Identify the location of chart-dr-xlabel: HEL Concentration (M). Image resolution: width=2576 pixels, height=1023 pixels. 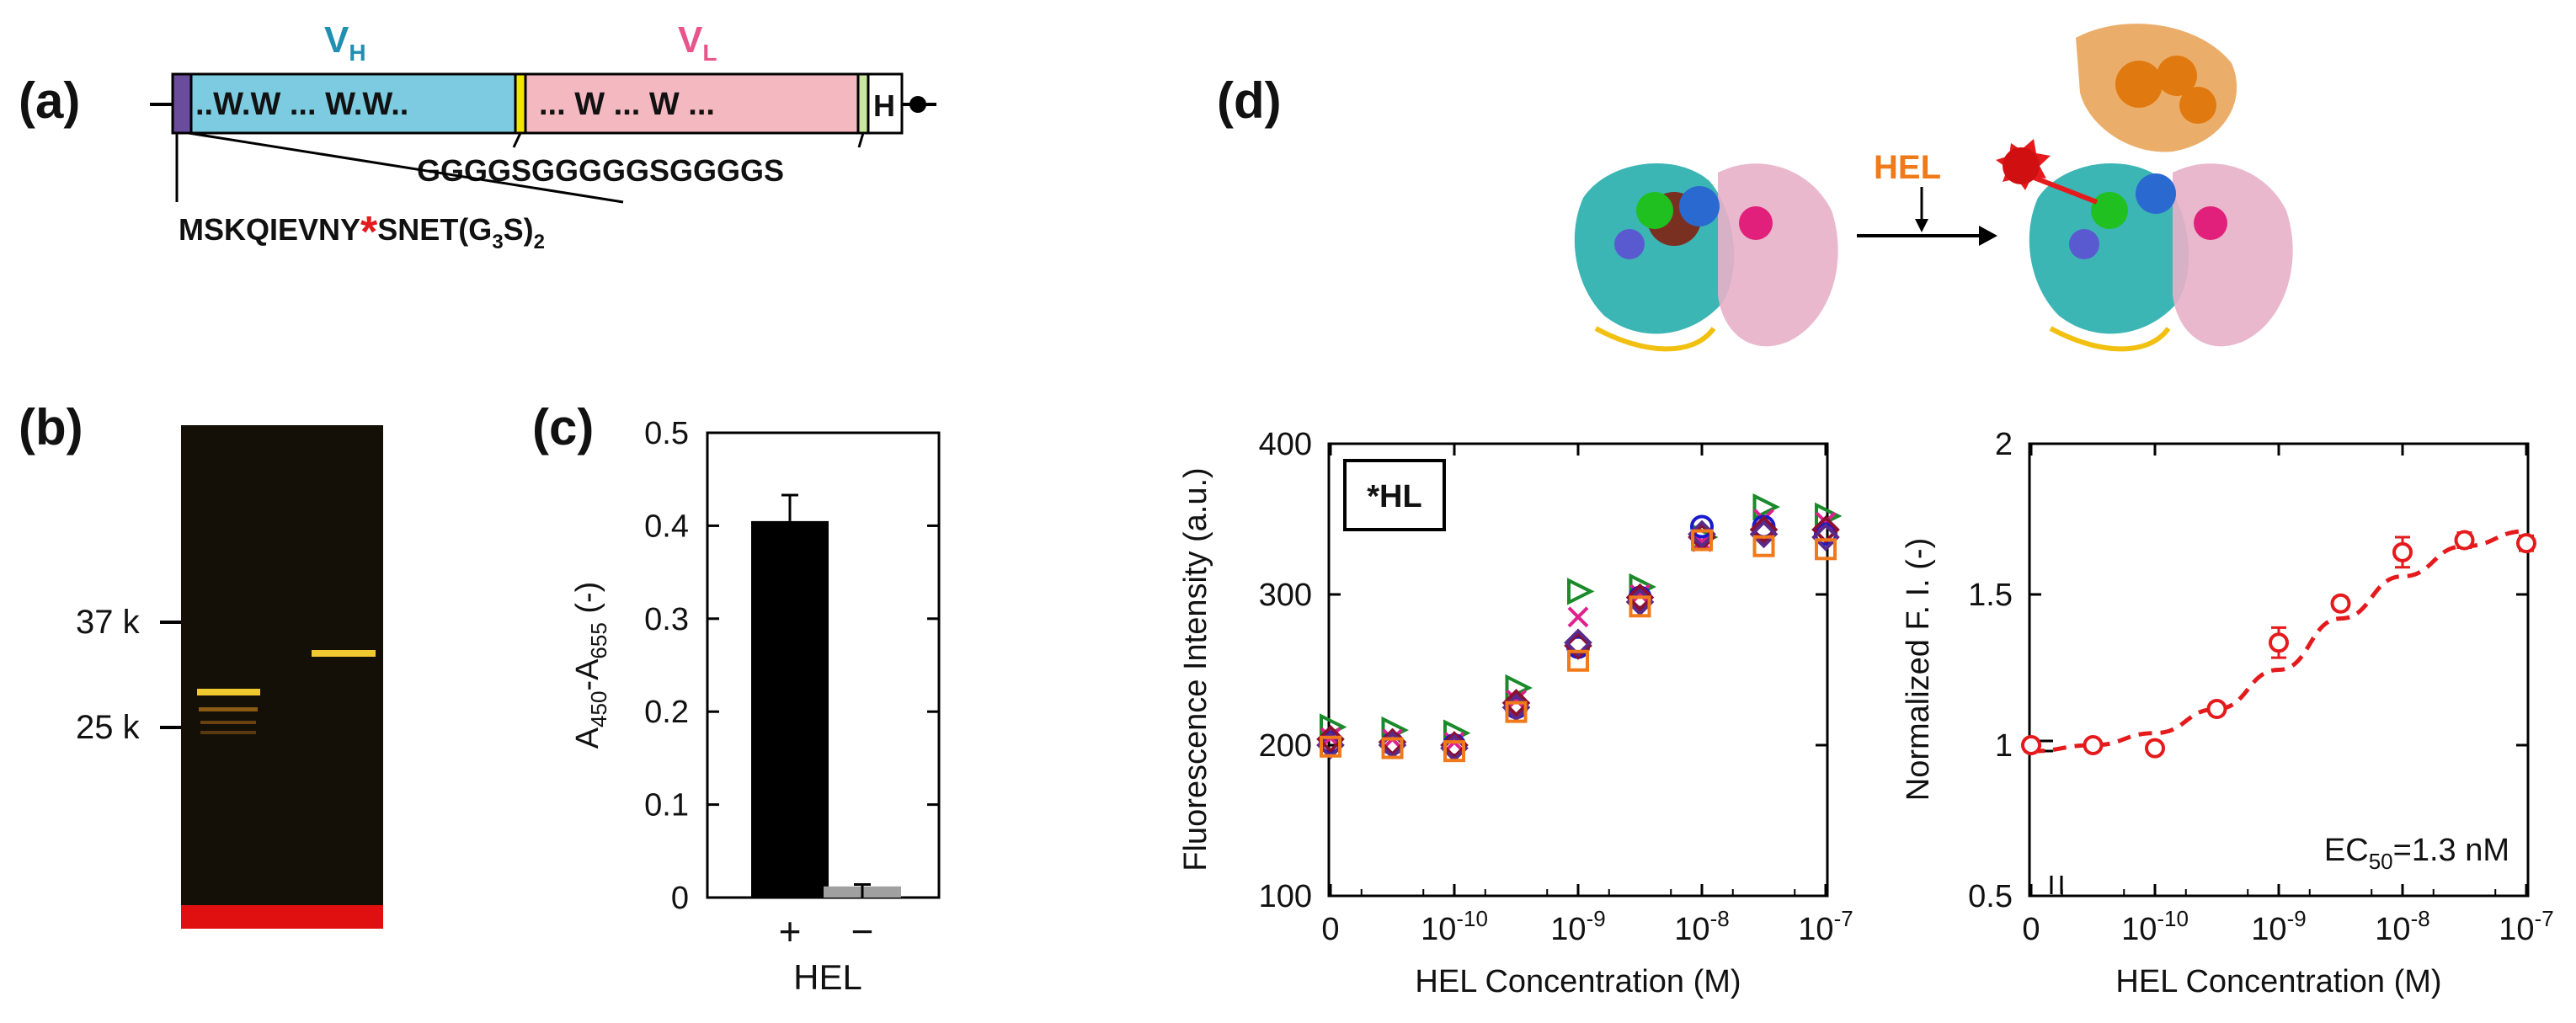
(2278, 982).